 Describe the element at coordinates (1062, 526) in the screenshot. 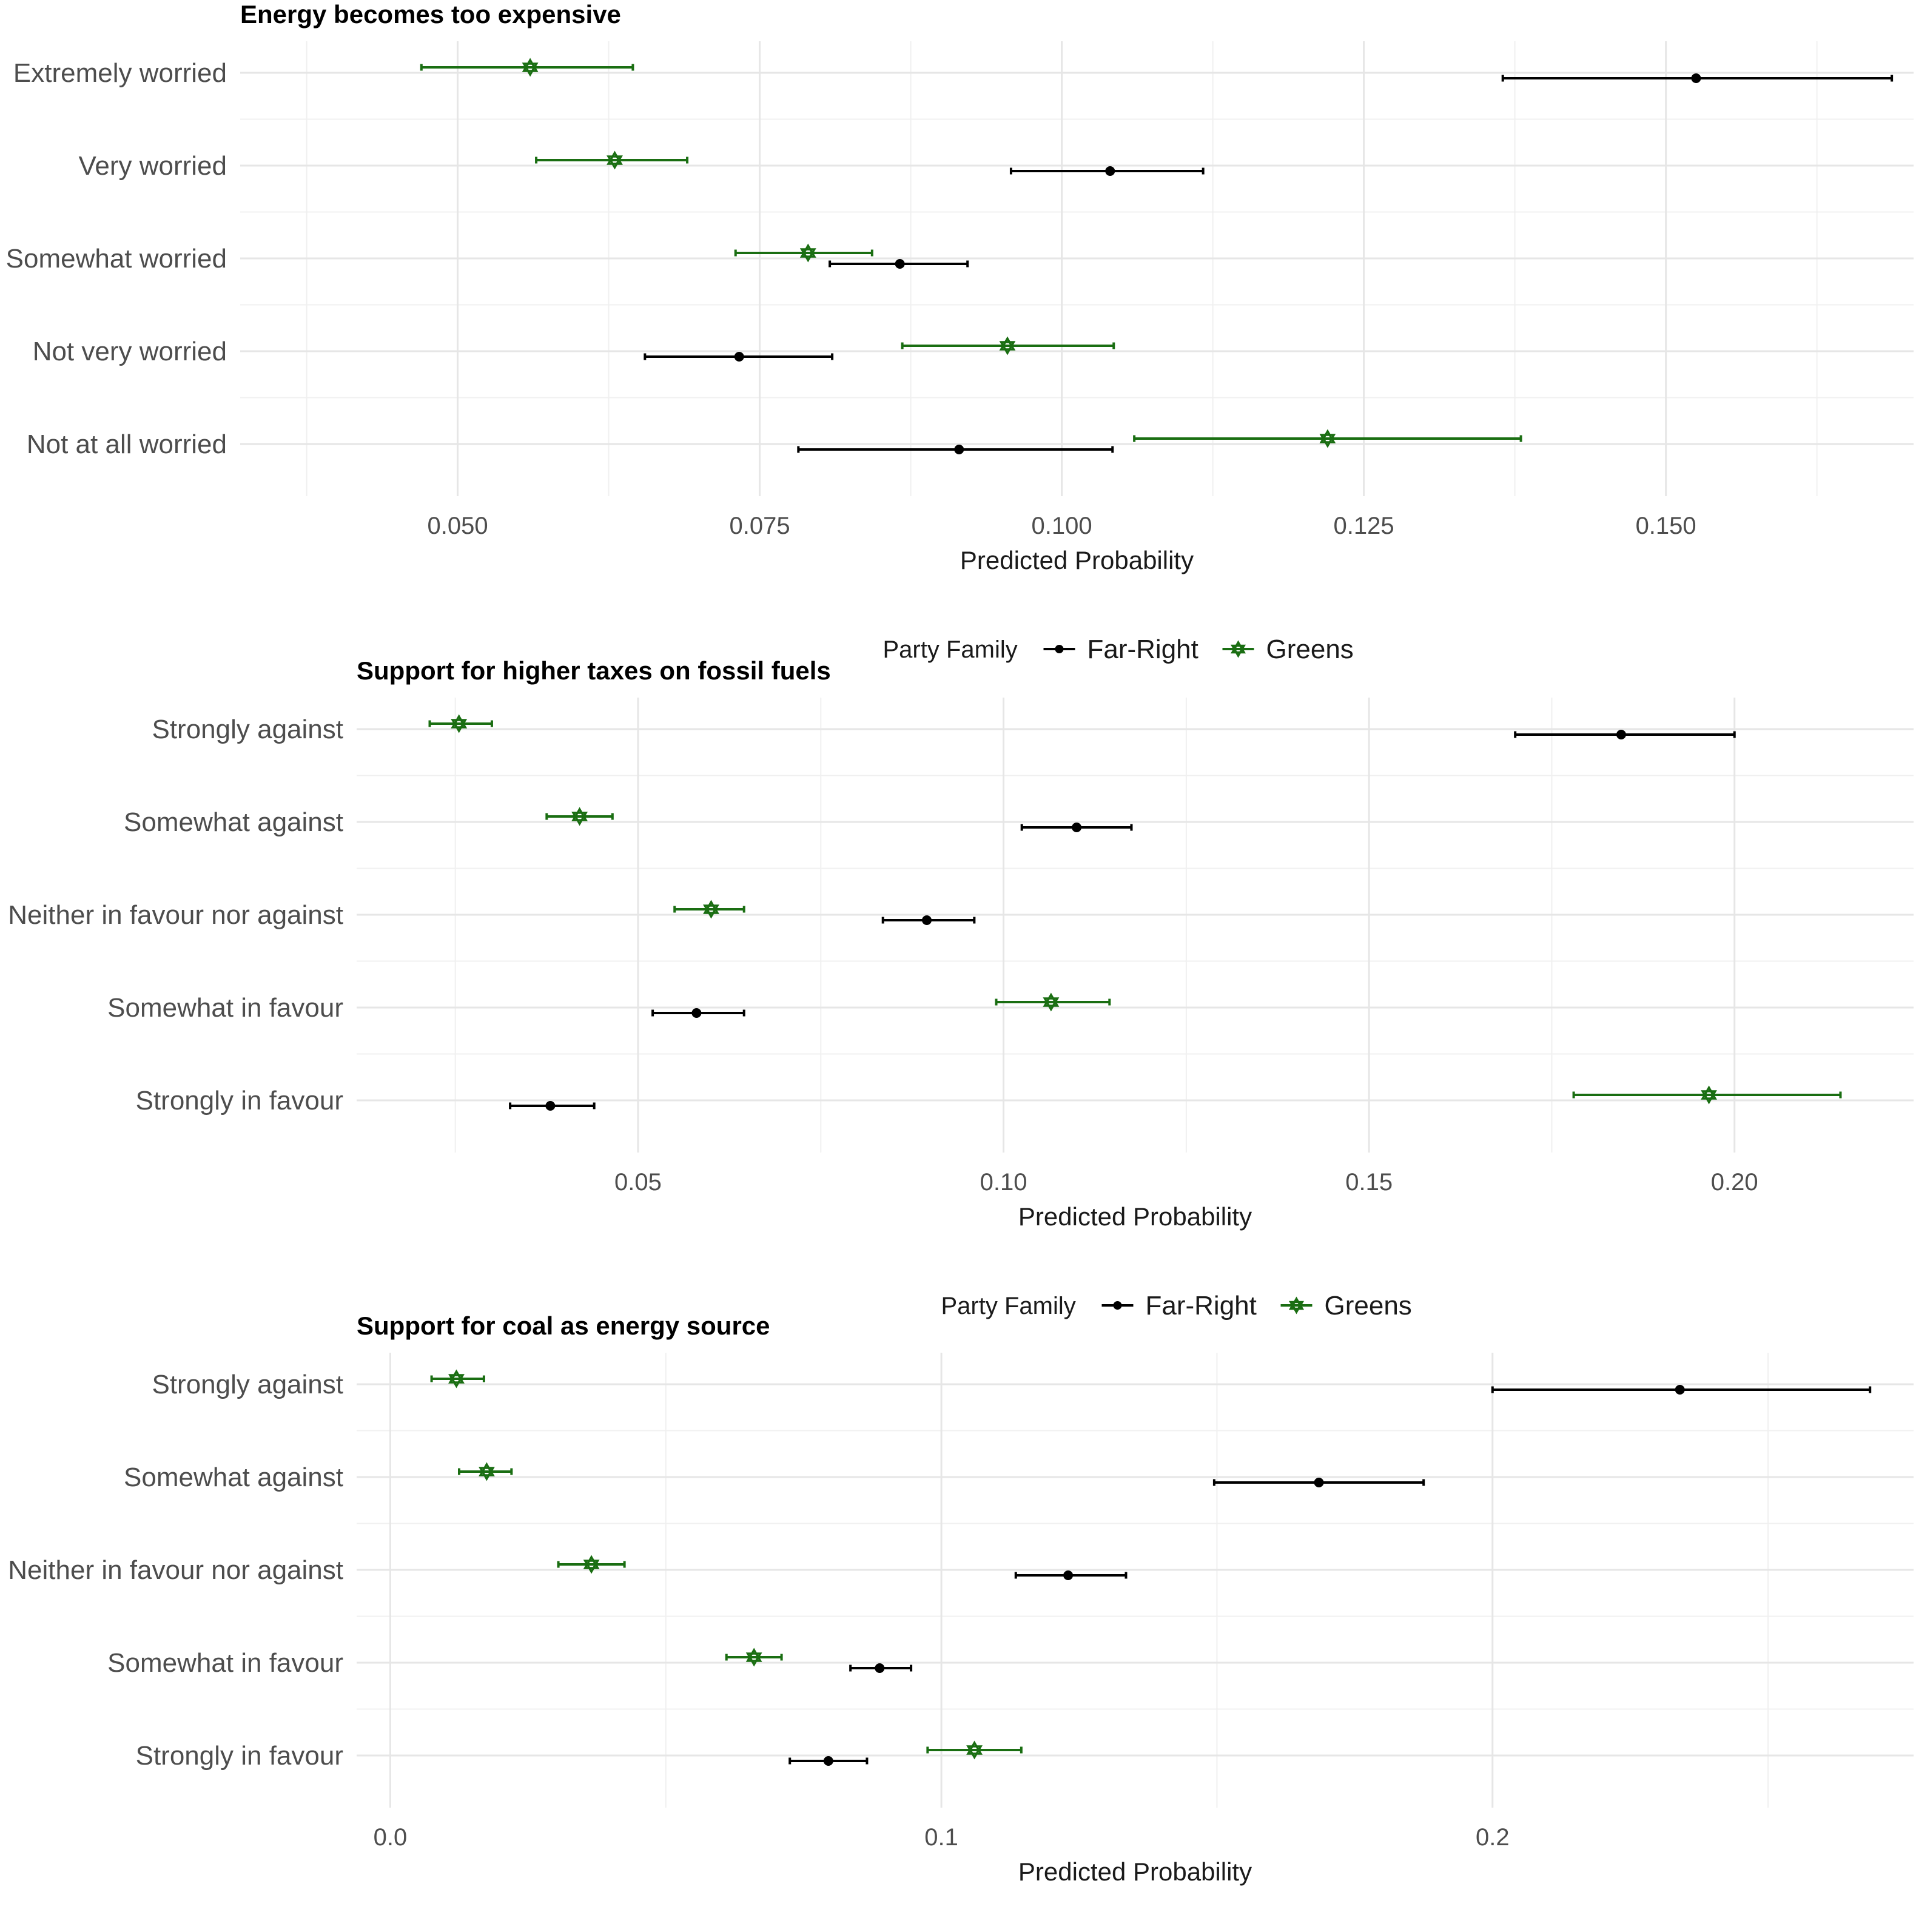

I see `x-tick-label: 0.100` at that location.